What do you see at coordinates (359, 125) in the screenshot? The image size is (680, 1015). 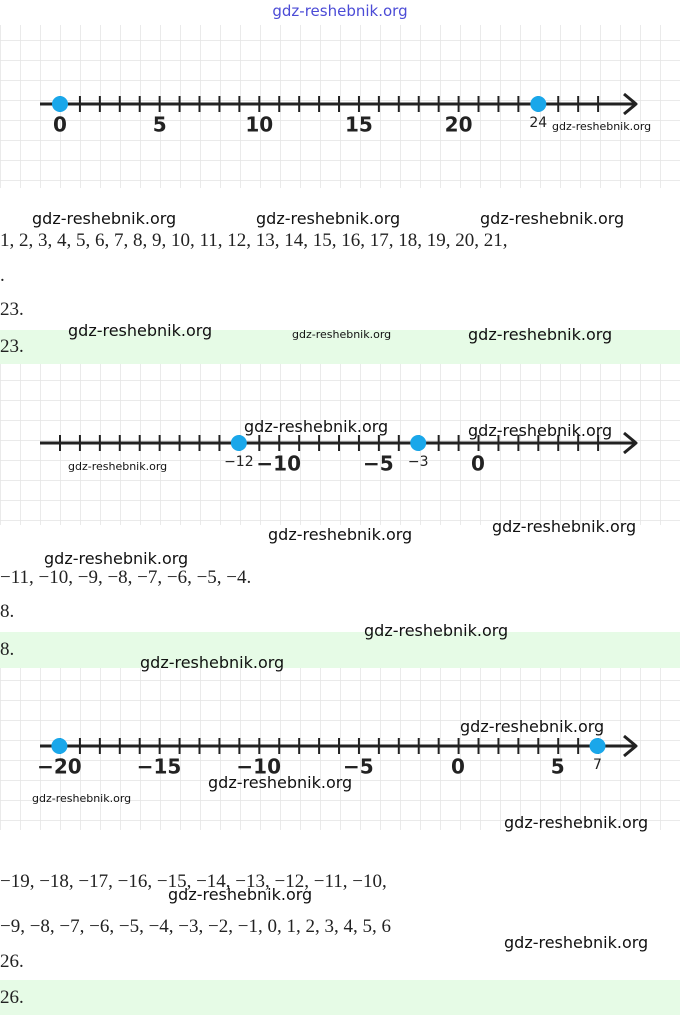 I see `tick-label: 15` at bounding box center [359, 125].